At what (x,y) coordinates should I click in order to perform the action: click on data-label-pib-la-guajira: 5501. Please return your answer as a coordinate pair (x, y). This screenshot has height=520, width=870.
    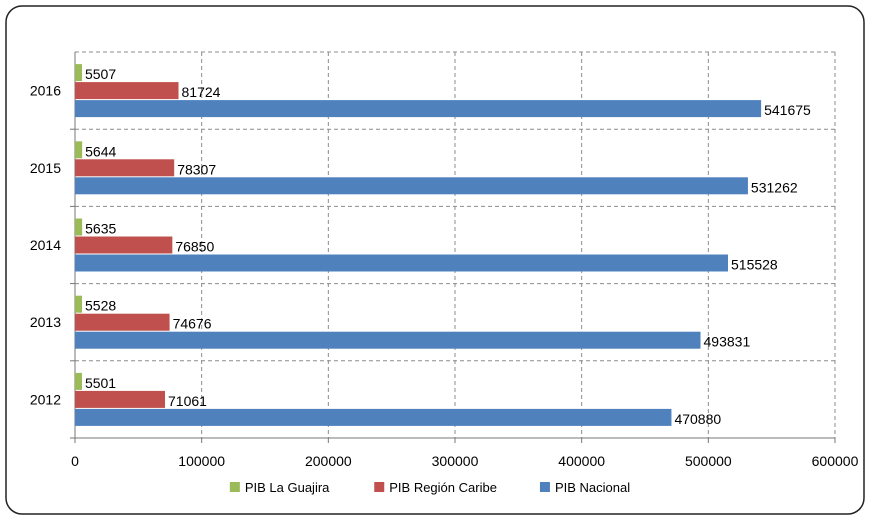
    Looking at the image, I should click on (100, 383).